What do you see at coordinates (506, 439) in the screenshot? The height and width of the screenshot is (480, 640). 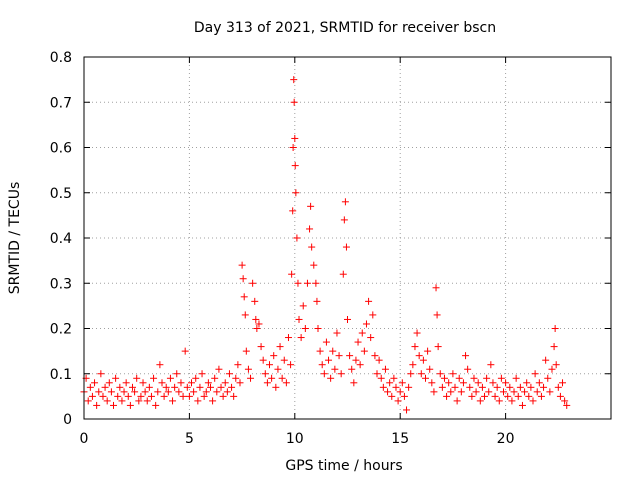 I see `x-tick-label: 20` at bounding box center [506, 439].